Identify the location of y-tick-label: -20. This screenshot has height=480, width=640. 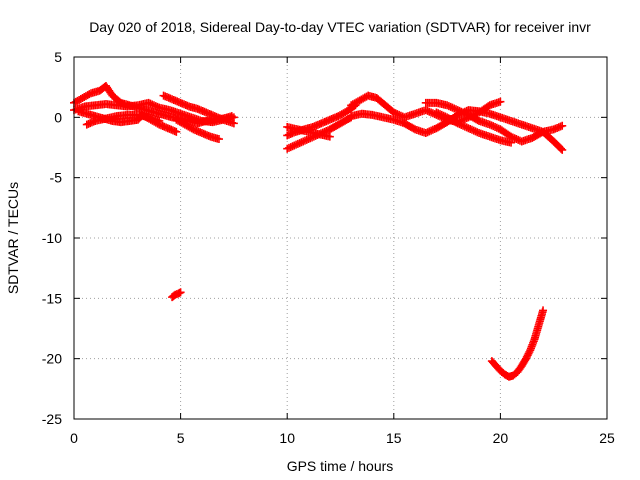
(52, 359).